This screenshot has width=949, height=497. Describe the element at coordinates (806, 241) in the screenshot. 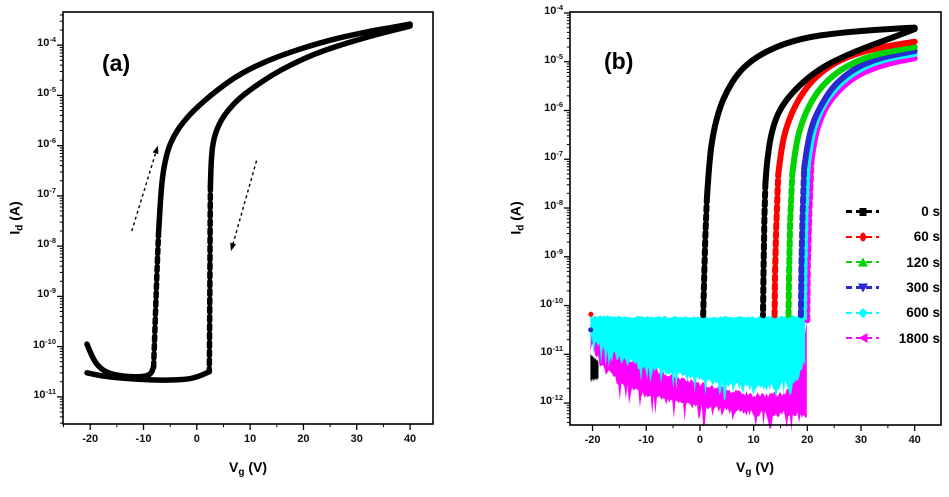

I see `curve-600s` at that location.